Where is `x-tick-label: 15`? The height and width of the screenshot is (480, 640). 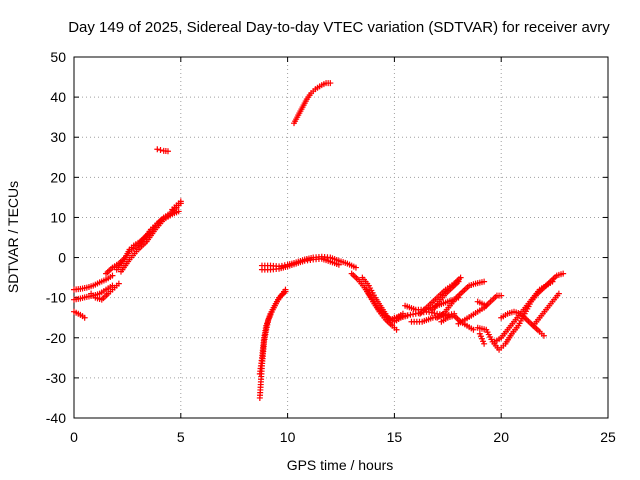
x-tick-label: 15 is located at coordinates (395, 437).